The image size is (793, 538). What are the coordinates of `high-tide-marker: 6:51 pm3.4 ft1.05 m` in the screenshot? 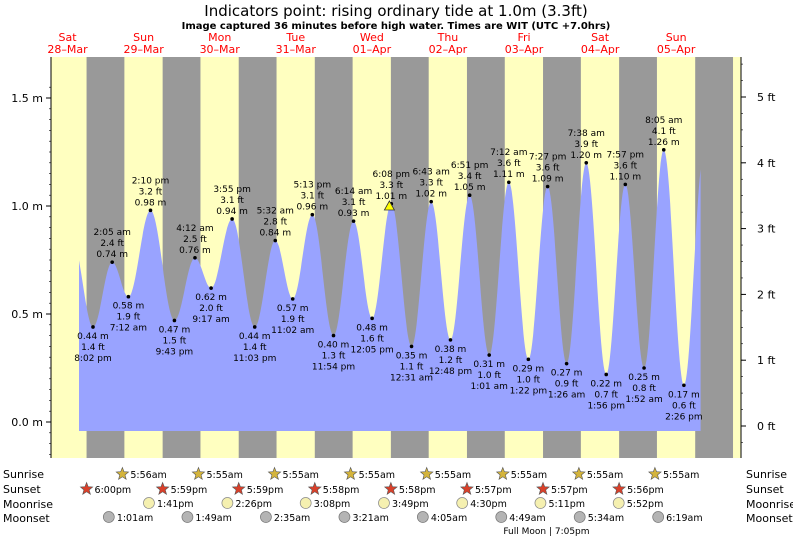 It's located at (469, 179).